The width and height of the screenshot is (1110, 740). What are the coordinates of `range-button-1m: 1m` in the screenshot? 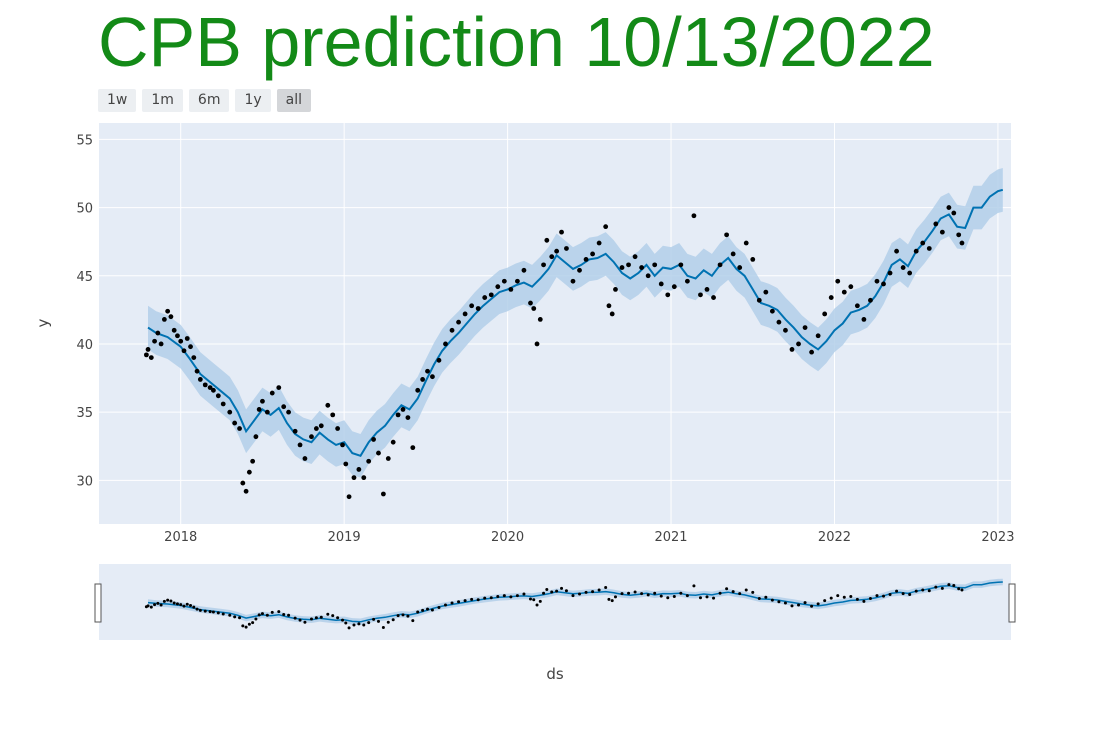 It's located at (162, 100).